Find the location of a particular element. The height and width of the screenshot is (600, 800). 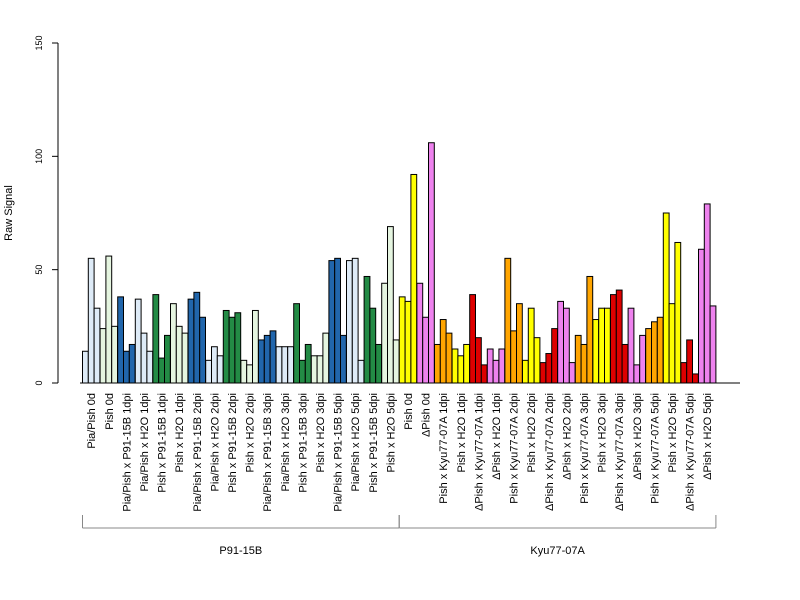

group-label: Kyu77-07A is located at coordinates (557, 551).